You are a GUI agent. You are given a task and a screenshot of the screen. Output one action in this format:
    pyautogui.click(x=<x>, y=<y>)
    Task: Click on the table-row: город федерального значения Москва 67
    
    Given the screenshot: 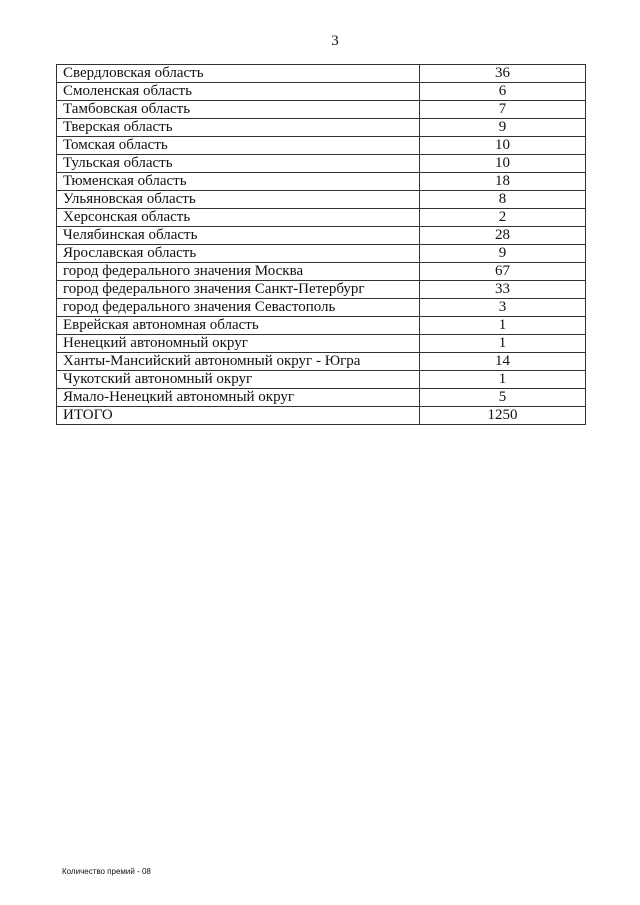 What is the action you would take?
    pyautogui.click(x=321, y=271)
    